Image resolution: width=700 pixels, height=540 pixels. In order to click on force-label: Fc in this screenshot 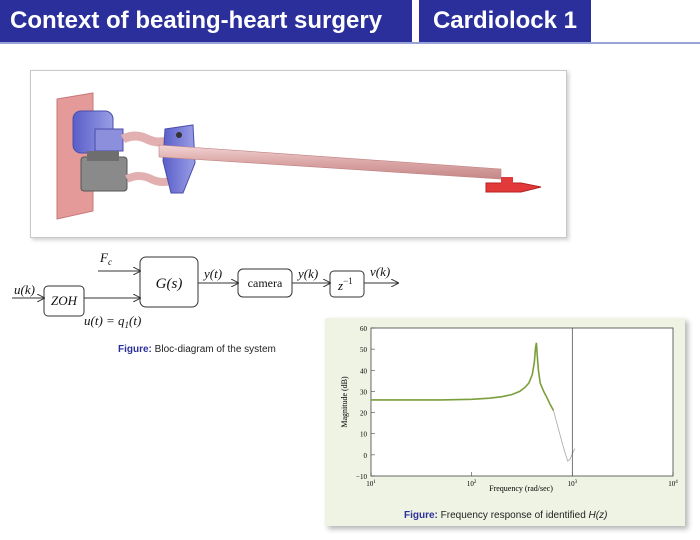, I will do `click(105, 258)`.